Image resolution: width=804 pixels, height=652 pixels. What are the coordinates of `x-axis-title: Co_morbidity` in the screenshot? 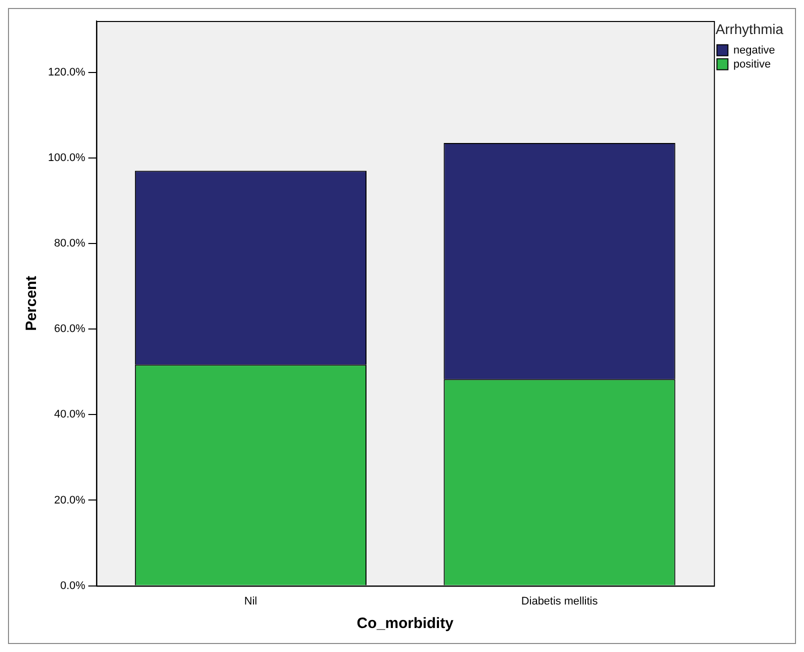 It's located at (405, 623).